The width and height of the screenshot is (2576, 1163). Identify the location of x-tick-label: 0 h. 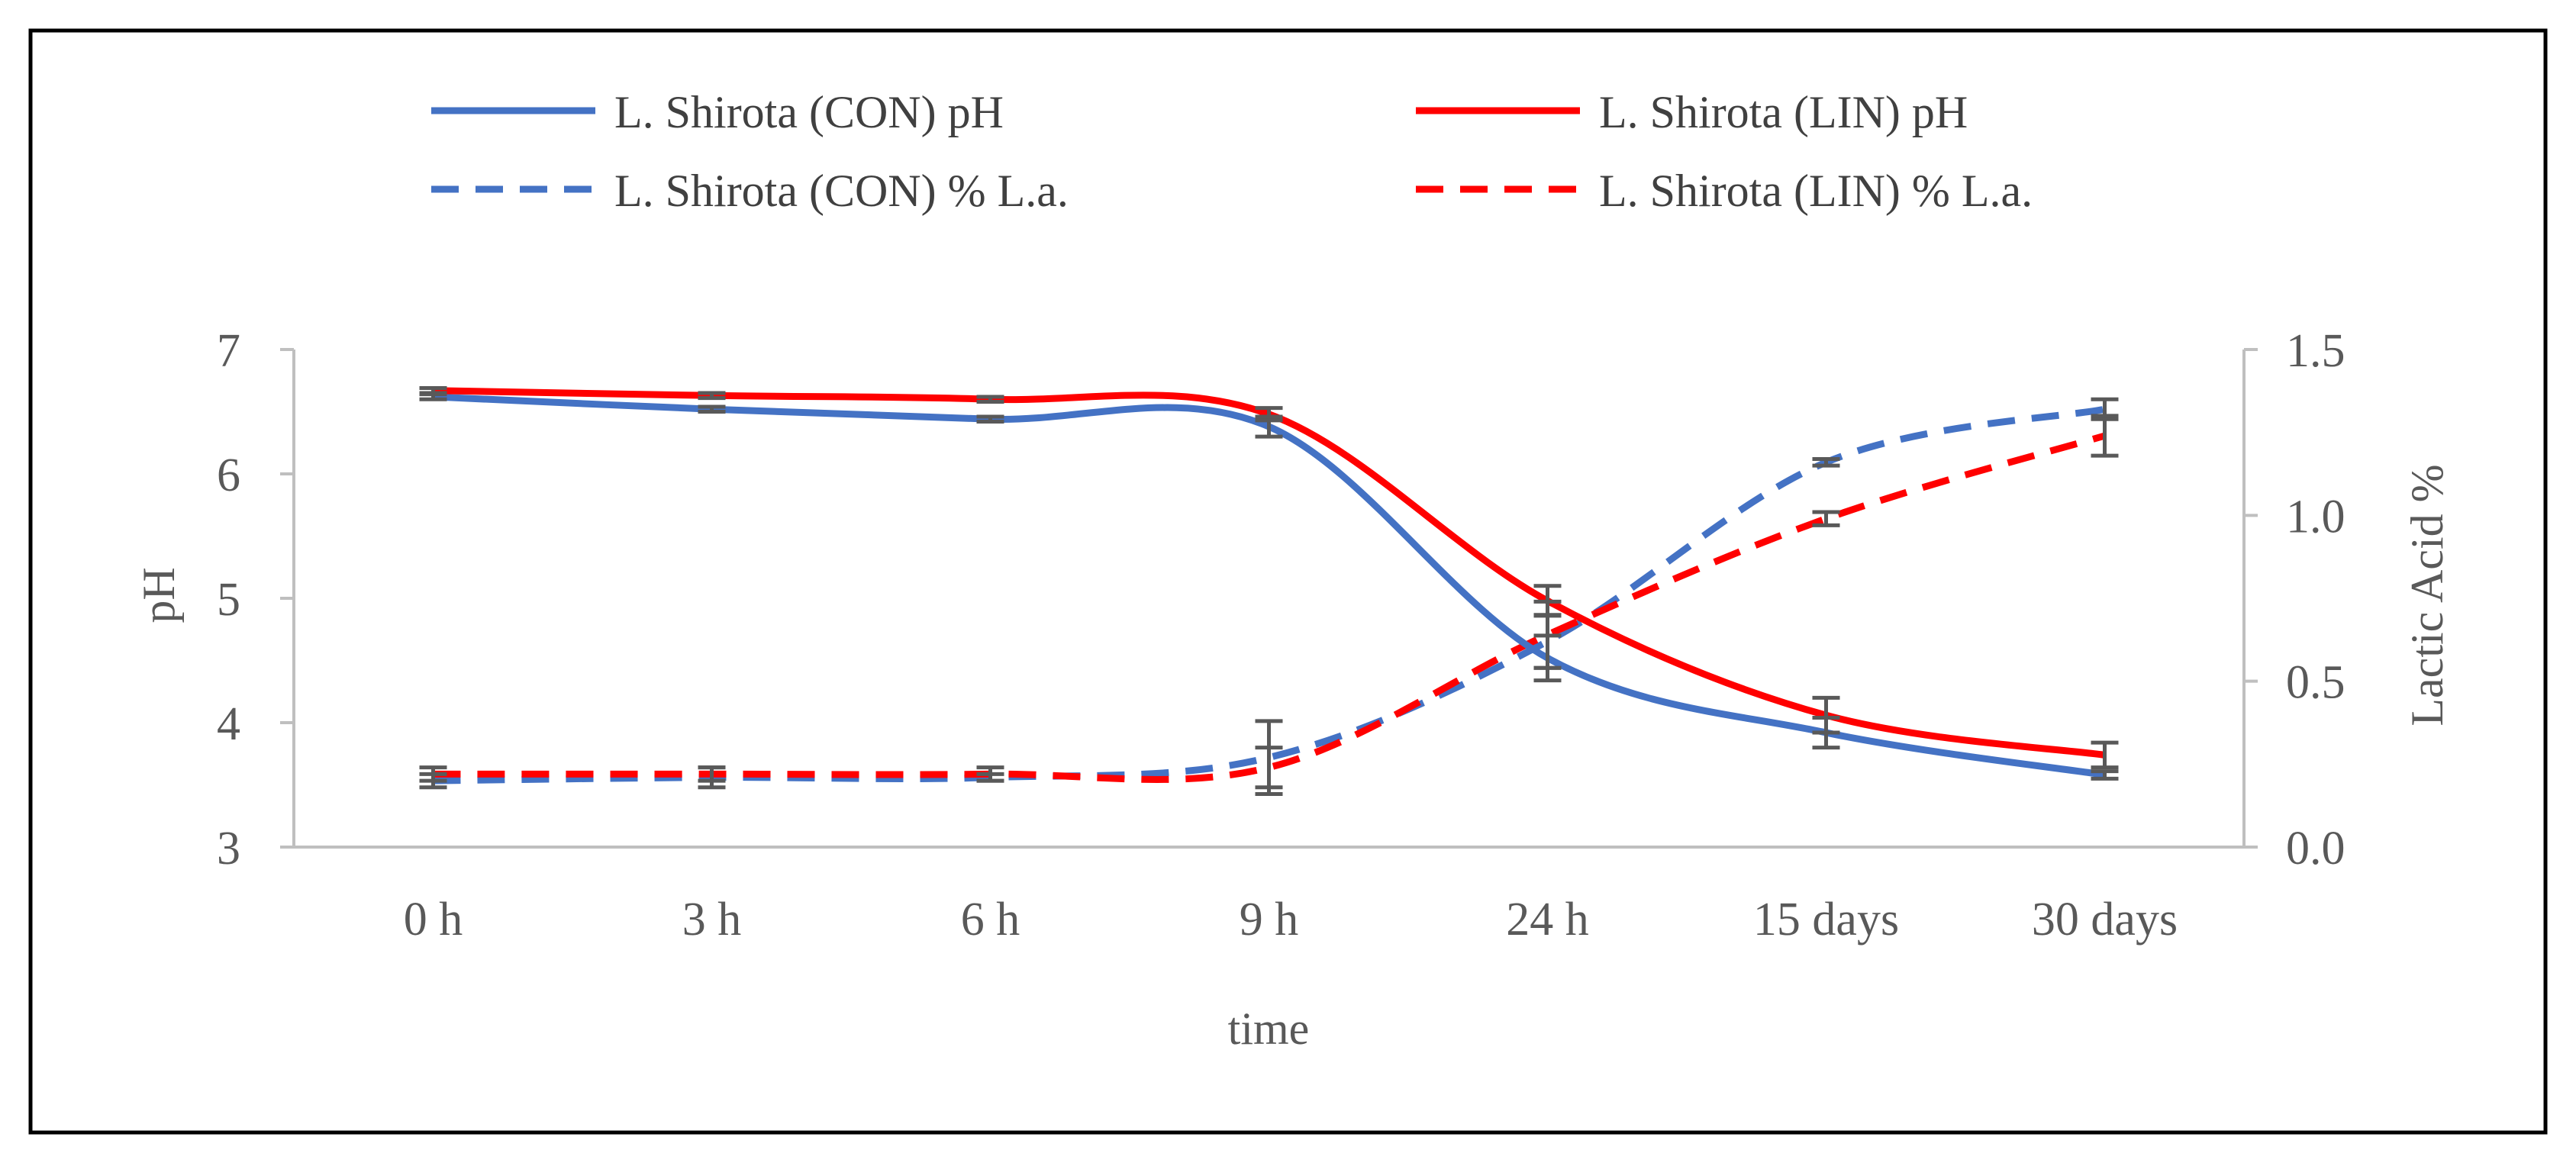
(433, 920).